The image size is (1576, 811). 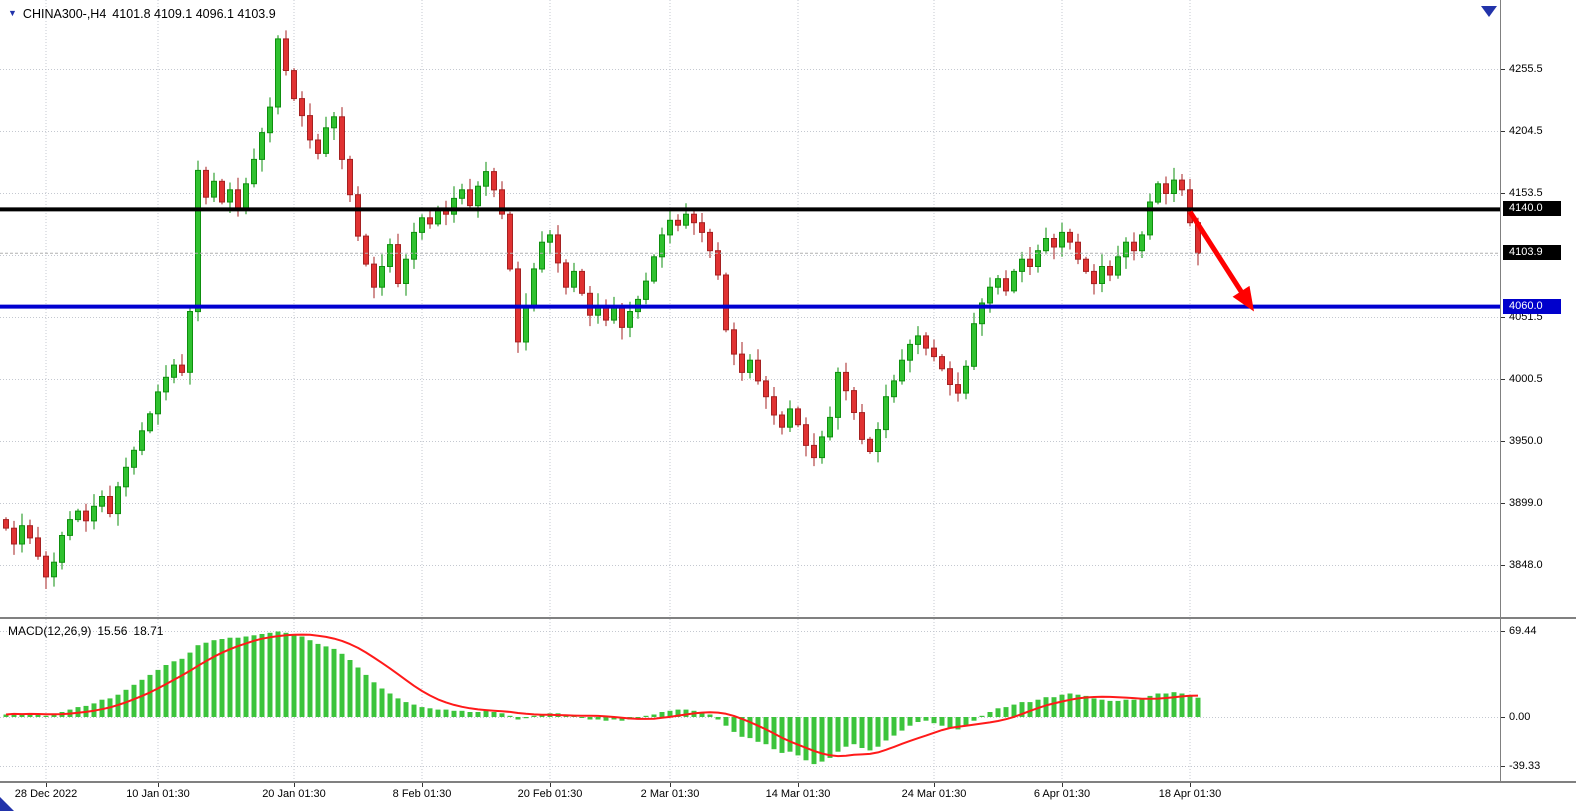 I want to click on macd-signal-line, so click(x=602, y=695).